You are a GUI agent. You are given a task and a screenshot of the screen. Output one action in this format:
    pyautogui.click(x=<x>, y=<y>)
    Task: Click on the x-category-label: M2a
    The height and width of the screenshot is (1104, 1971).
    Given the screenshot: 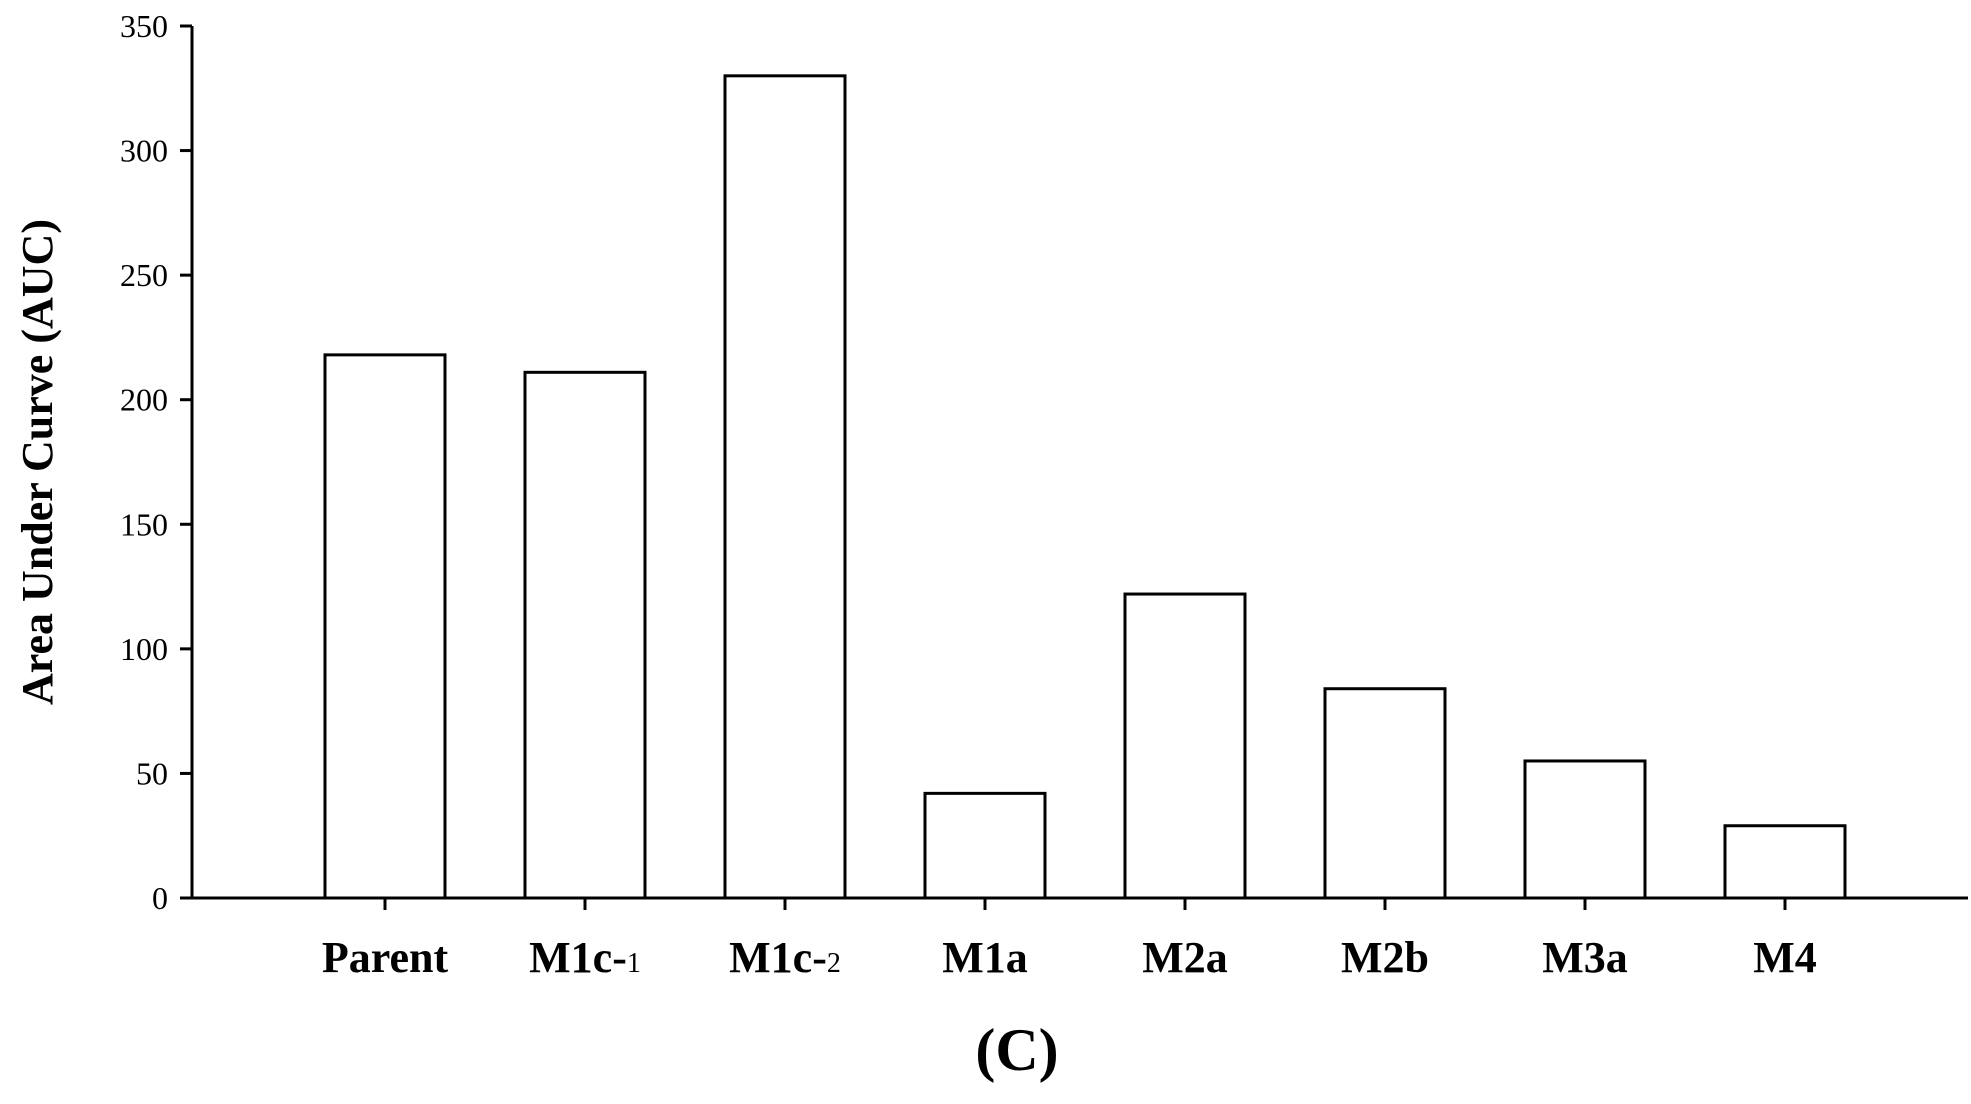 What is the action you would take?
    pyautogui.click(x=1185, y=957)
    